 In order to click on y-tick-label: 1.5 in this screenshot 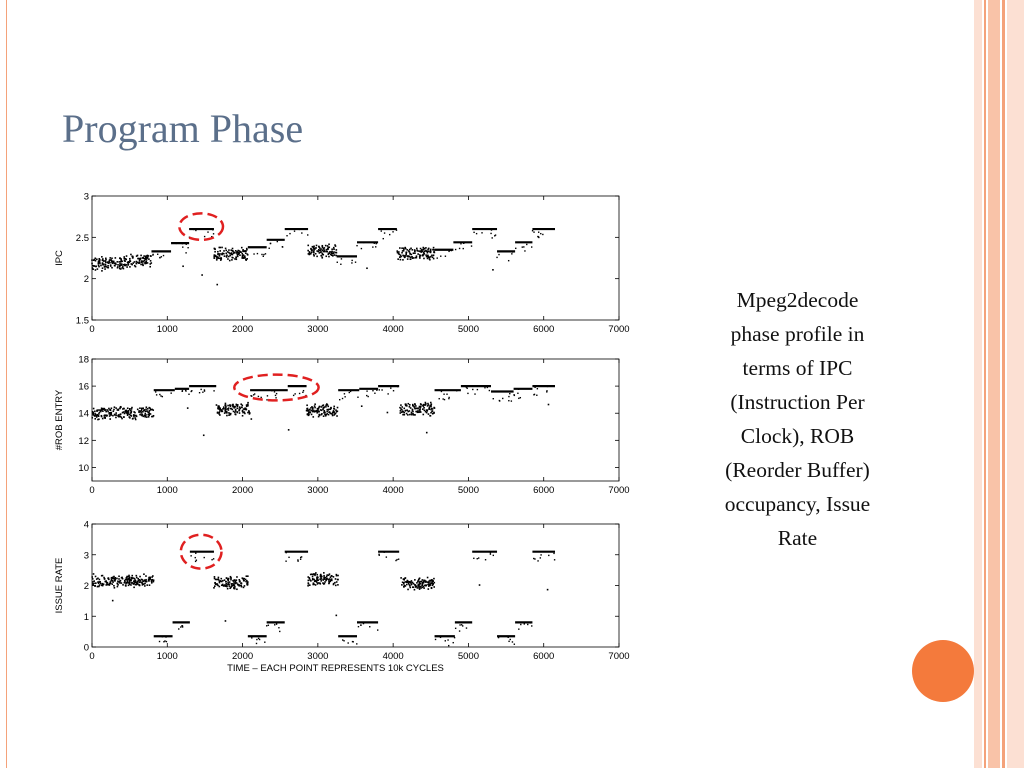, I will do `click(82, 321)`.